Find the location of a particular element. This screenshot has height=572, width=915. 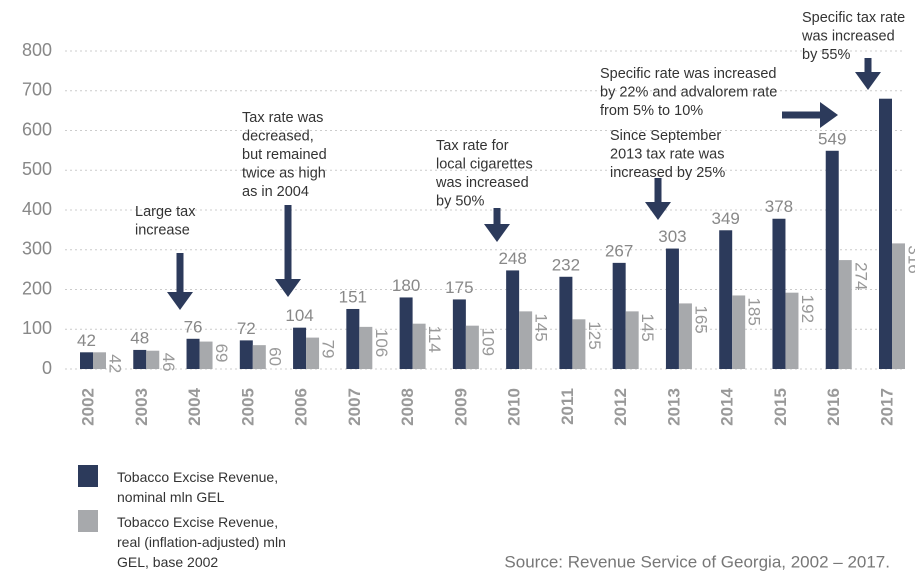

annotation: increased by 25% is located at coordinates (667, 173).